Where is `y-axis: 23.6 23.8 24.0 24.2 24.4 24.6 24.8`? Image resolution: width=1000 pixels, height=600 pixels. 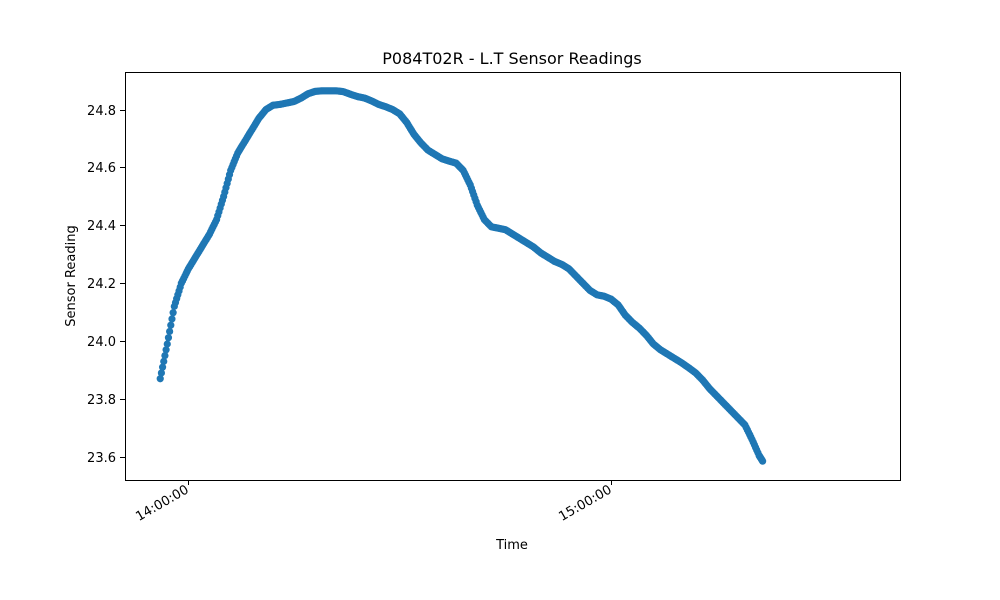 y-axis: 23.6 23.8 24.0 24.2 24.4 24.6 24.8 is located at coordinates (106, 285).